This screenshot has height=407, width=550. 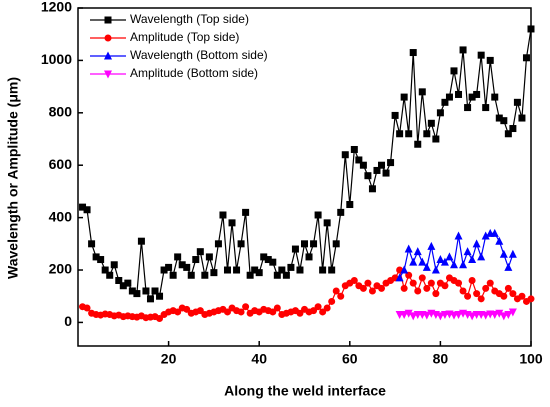 What do you see at coordinates (56, 7) in the screenshot?
I see `y-tick-label: 1200` at bounding box center [56, 7].